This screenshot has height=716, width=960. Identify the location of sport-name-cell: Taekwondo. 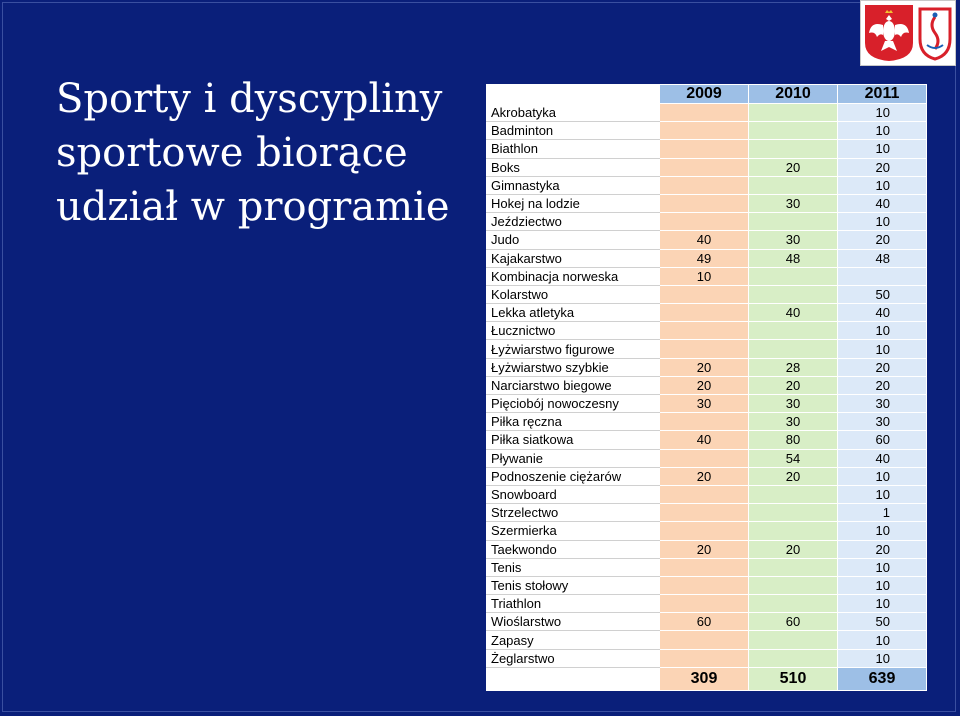
(573, 549).